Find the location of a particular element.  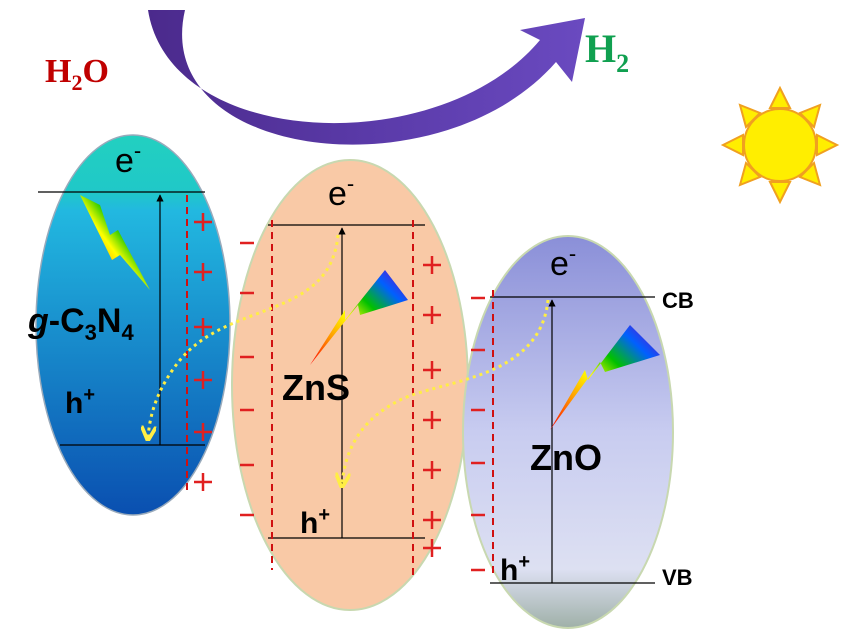

gc3n4-particle is located at coordinates (133, 325).